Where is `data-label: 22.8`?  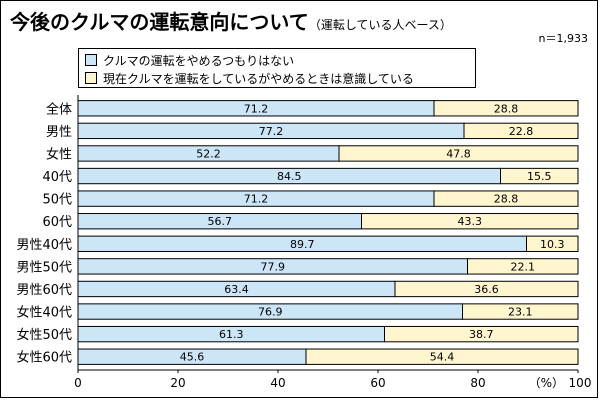
data-label: 22.8 is located at coordinates (521, 131).